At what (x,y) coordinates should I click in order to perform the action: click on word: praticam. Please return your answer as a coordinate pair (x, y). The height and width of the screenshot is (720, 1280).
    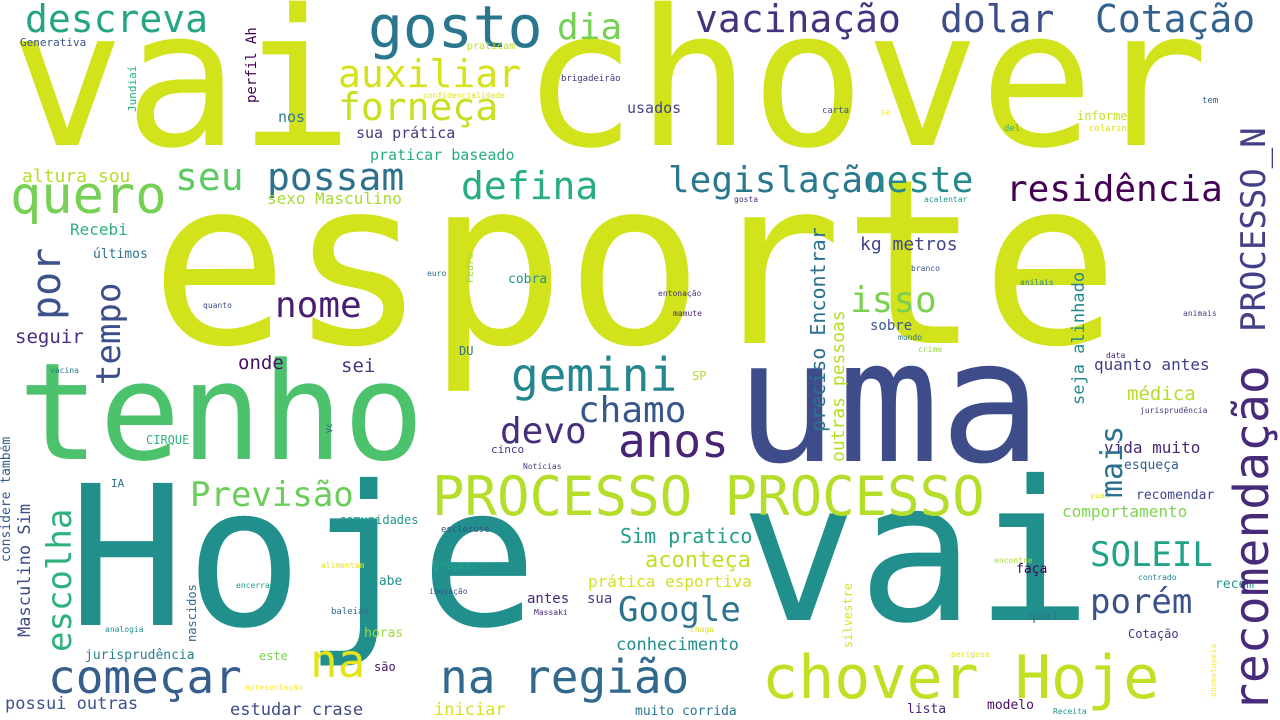
    Looking at the image, I should click on (491, 46).